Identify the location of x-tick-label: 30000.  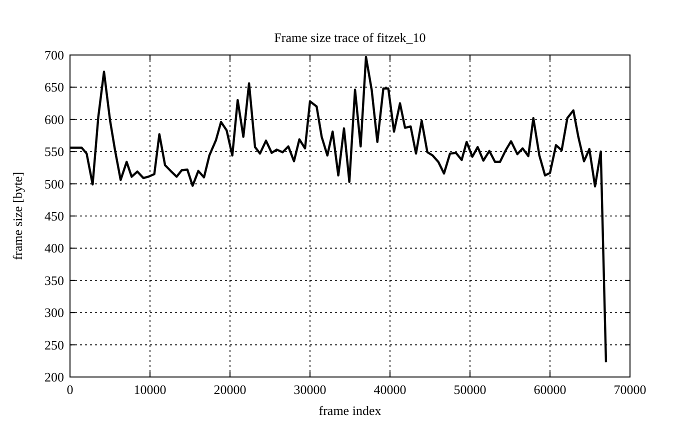
(310, 389).